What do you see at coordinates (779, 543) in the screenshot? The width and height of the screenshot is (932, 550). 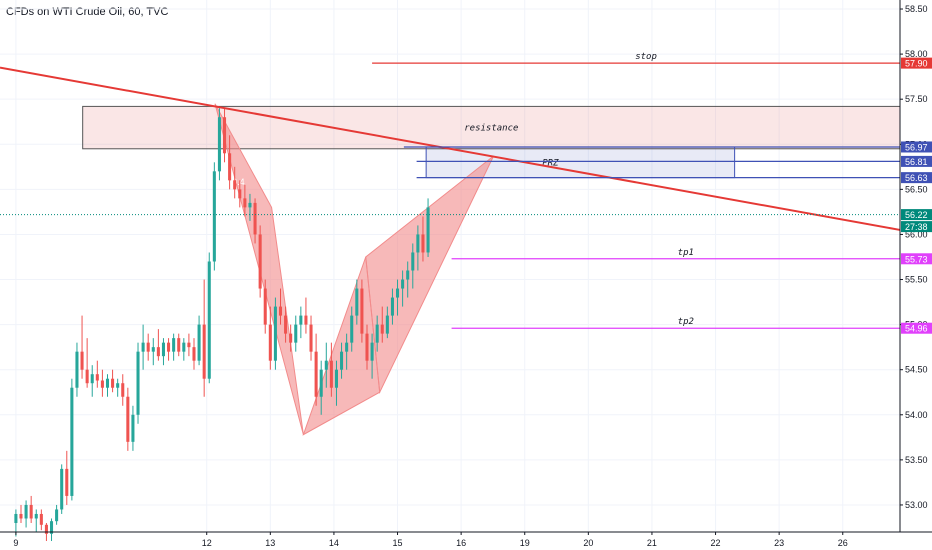 I see `time-tick-label: 23` at bounding box center [779, 543].